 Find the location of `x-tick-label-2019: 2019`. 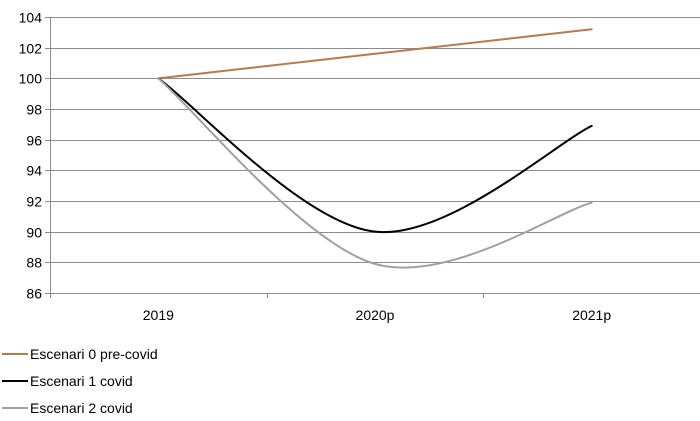

x-tick-label-2019: 2019 is located at coordinates (158, 315).